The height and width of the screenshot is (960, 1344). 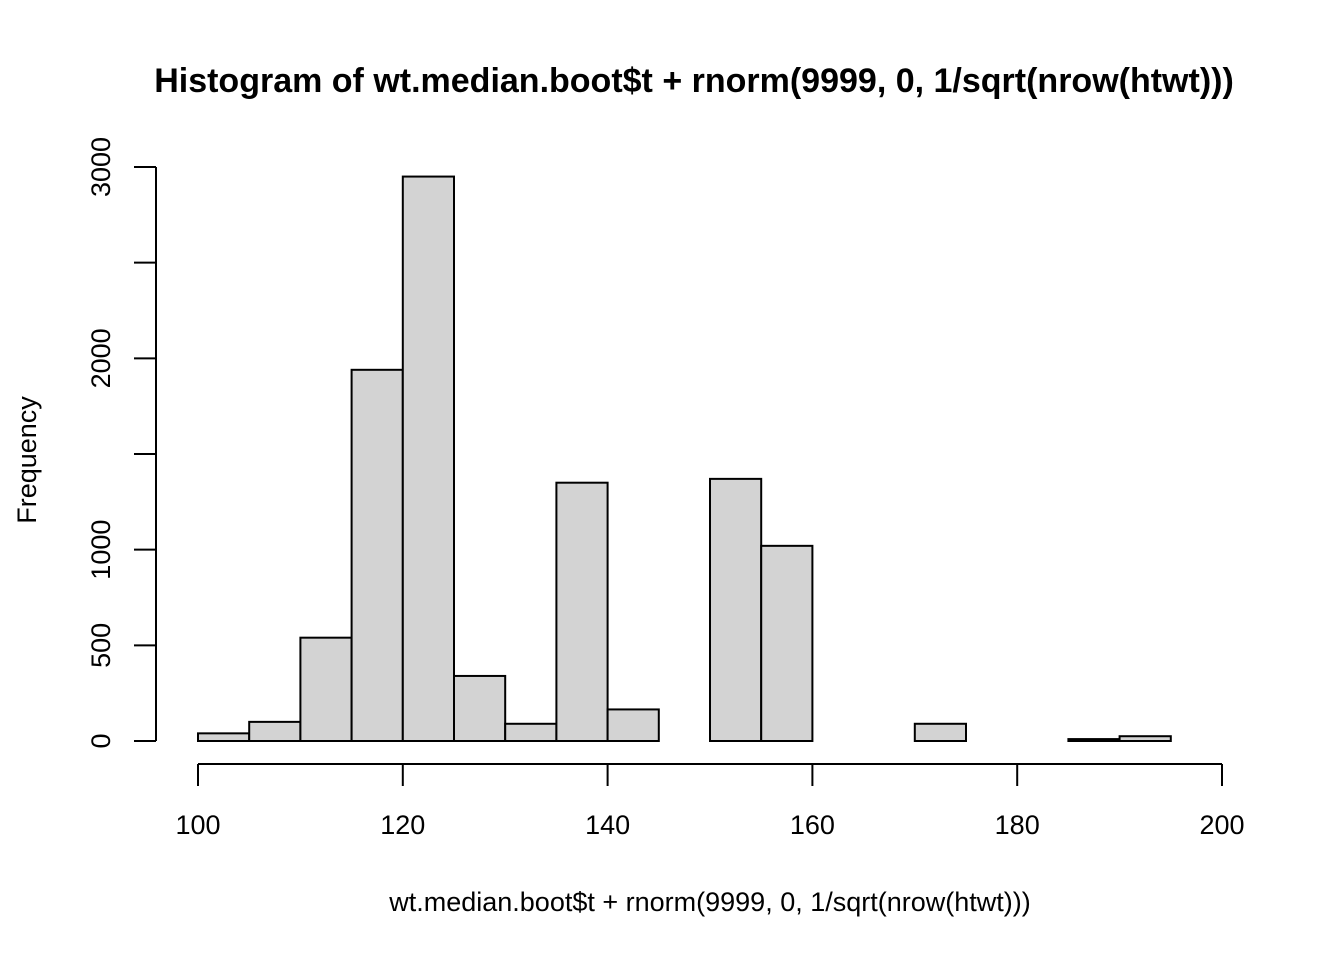 I want to click on x-tick-label: 180, so click(x=1017, y=825).